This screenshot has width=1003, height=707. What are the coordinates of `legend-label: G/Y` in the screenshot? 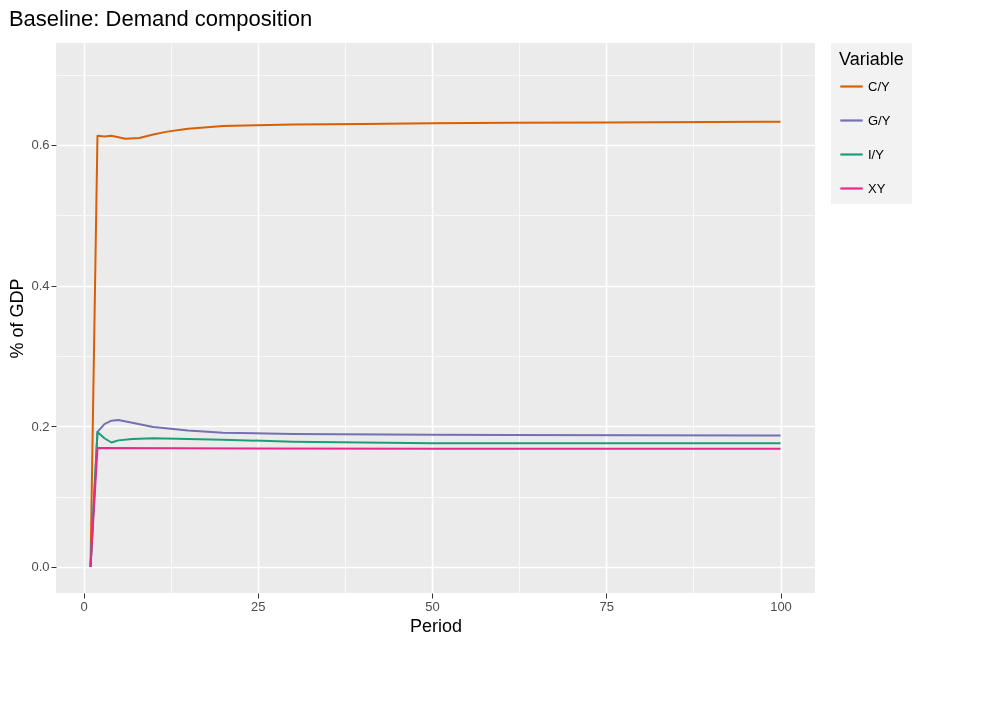 It's located at (879, 120).